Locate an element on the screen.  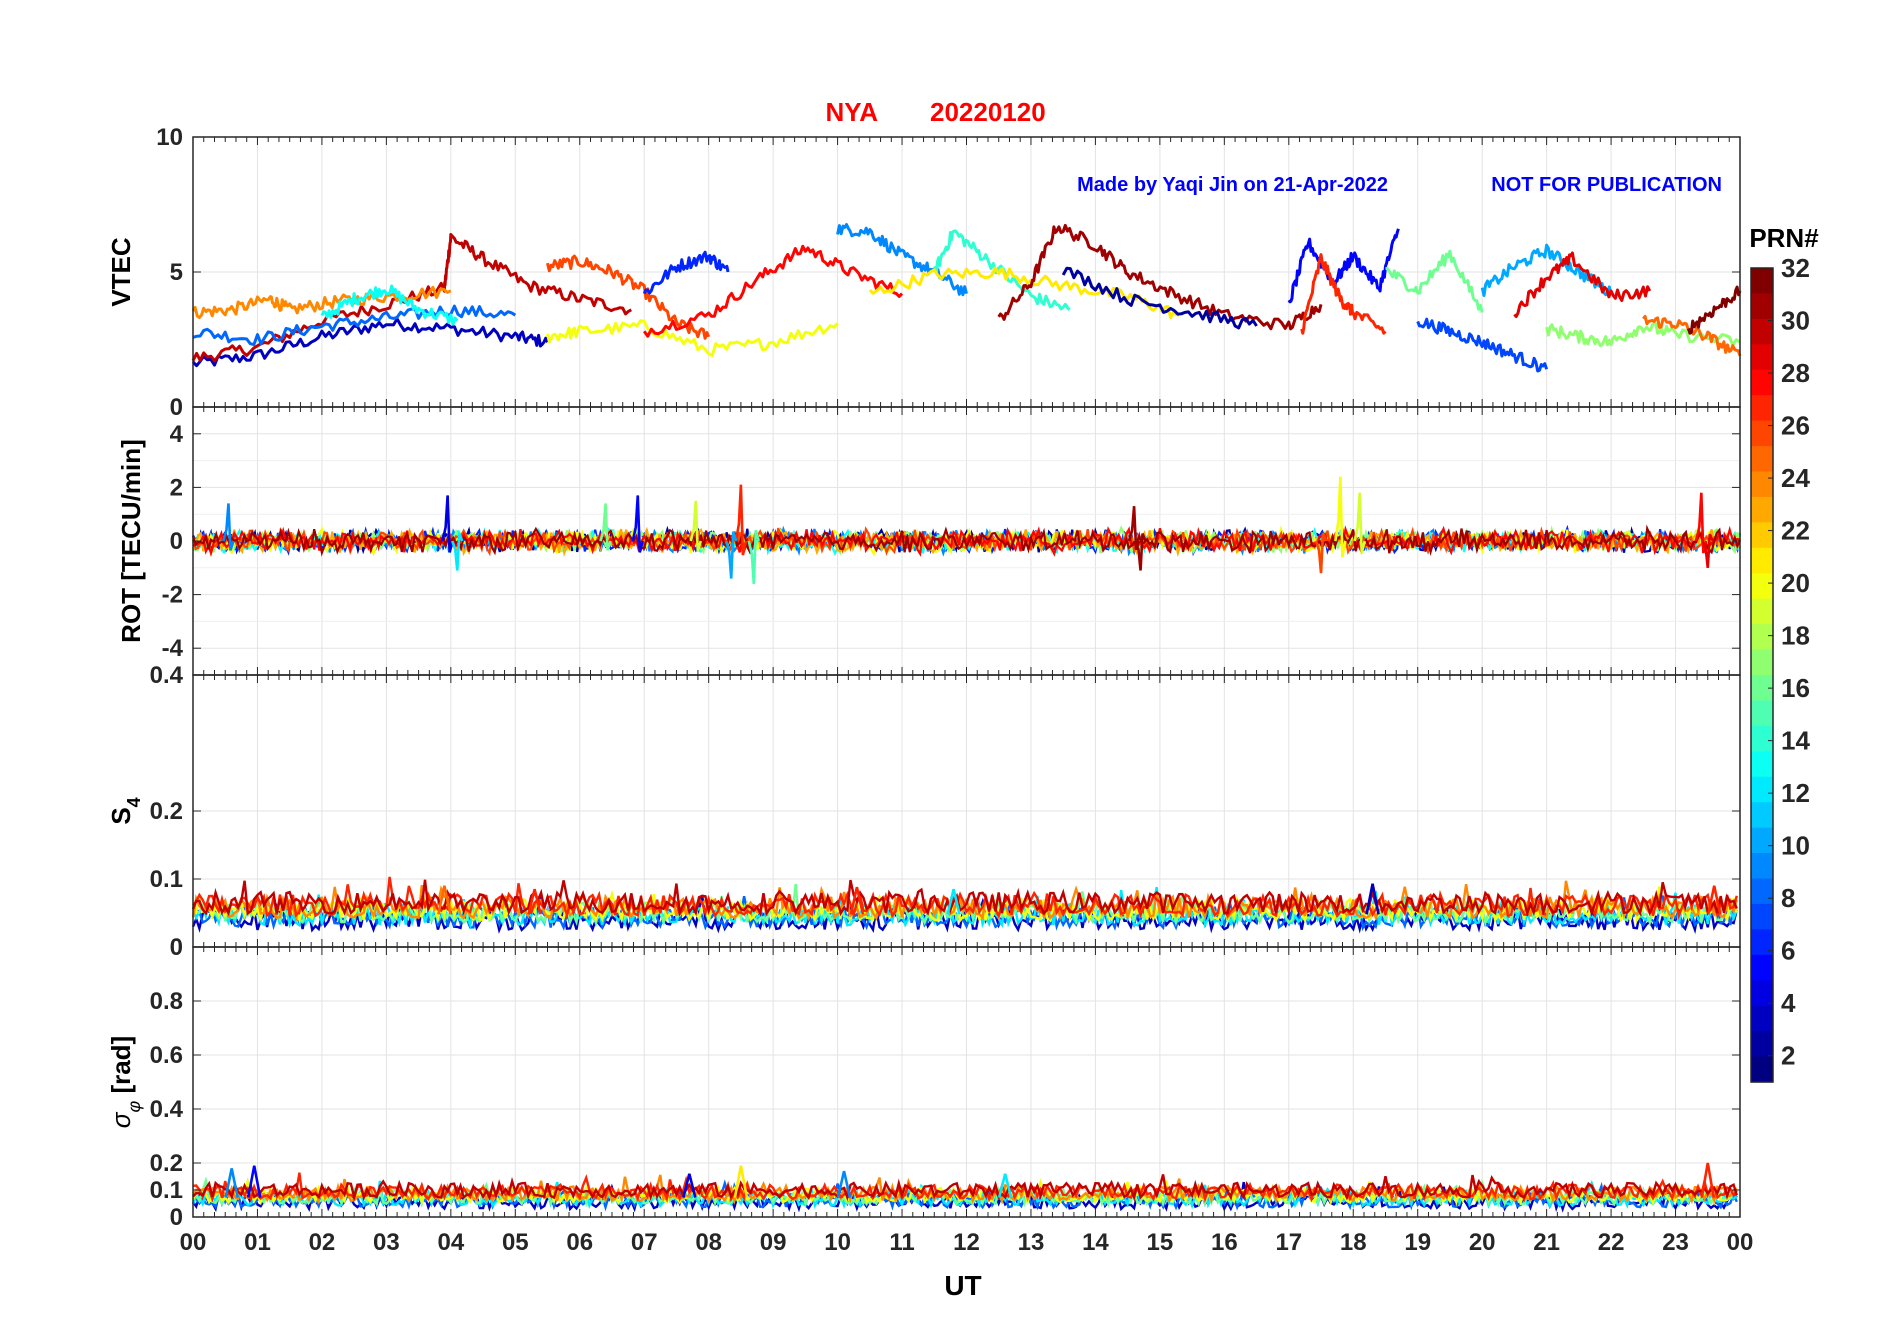
colorbar-tick-label: 30 is located at coordinates (1795, 321).